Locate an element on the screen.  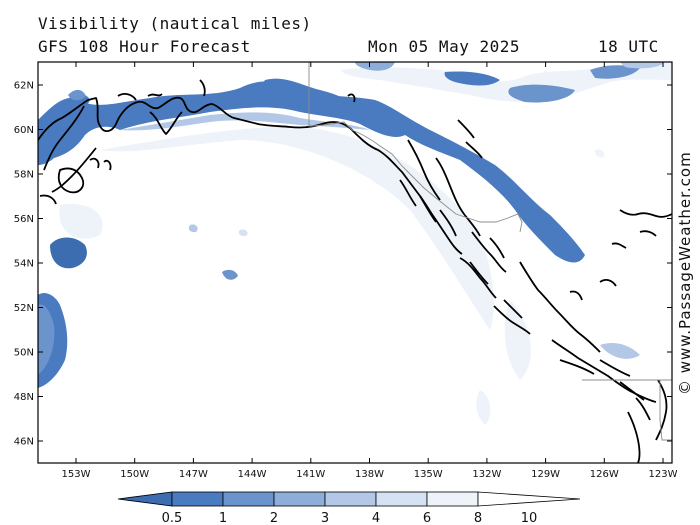
lat-label: 54N is located at coordinates (24, 264).